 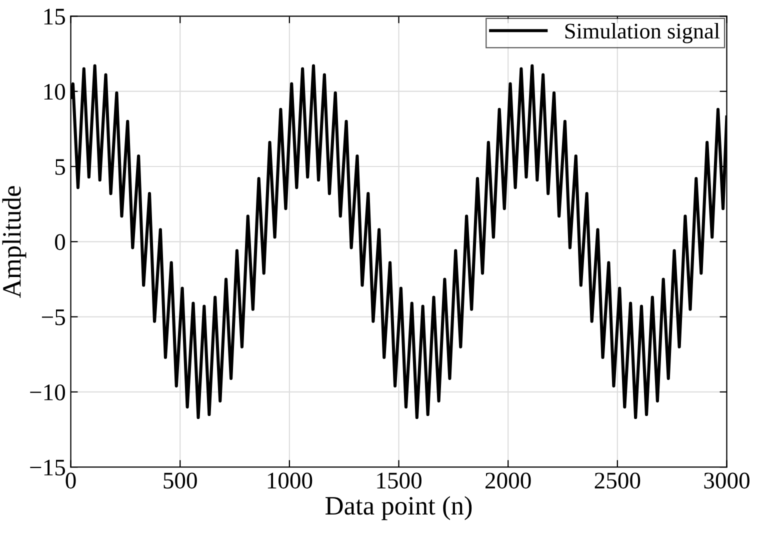 I want to click on x-tick-label: 3000, so click(x=727, y=480).